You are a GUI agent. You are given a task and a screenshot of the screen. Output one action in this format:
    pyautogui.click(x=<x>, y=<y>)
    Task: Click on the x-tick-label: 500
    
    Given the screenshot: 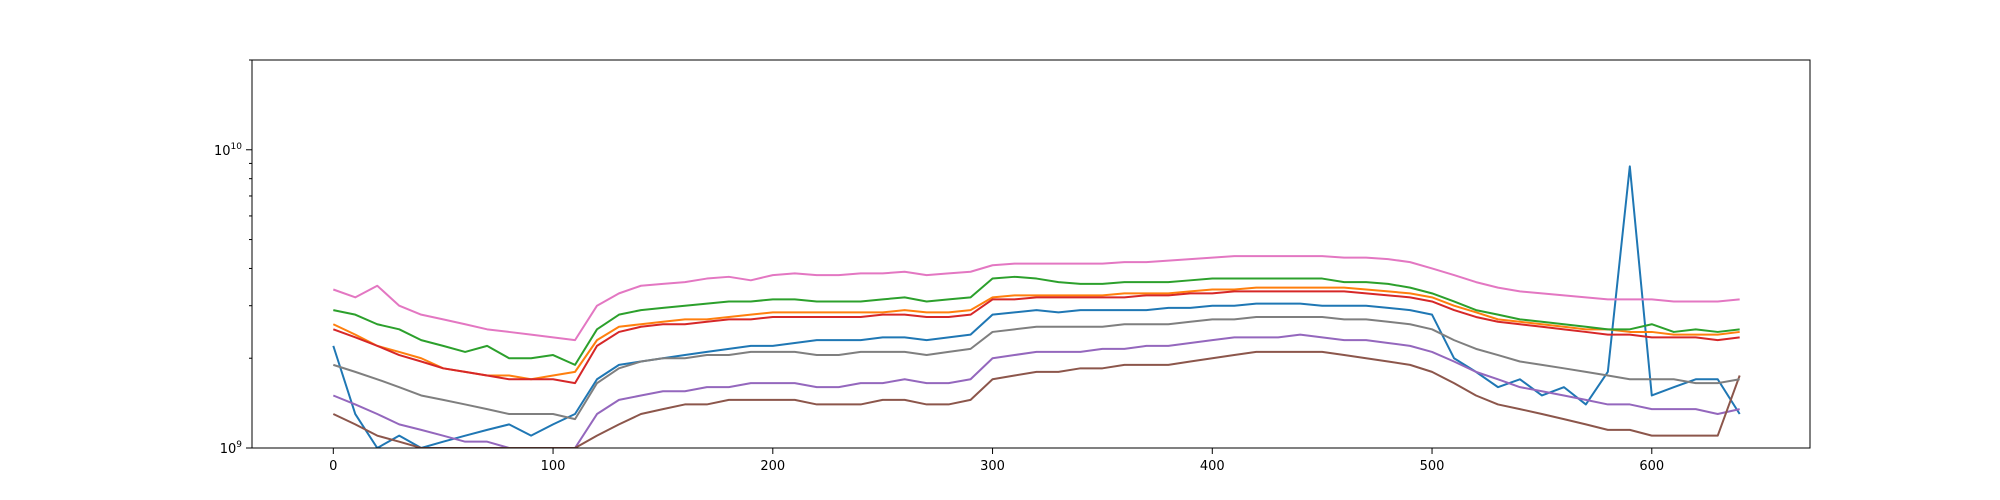 What is the action you would take?
    pyautogui.click(x=1432, y=466)
    